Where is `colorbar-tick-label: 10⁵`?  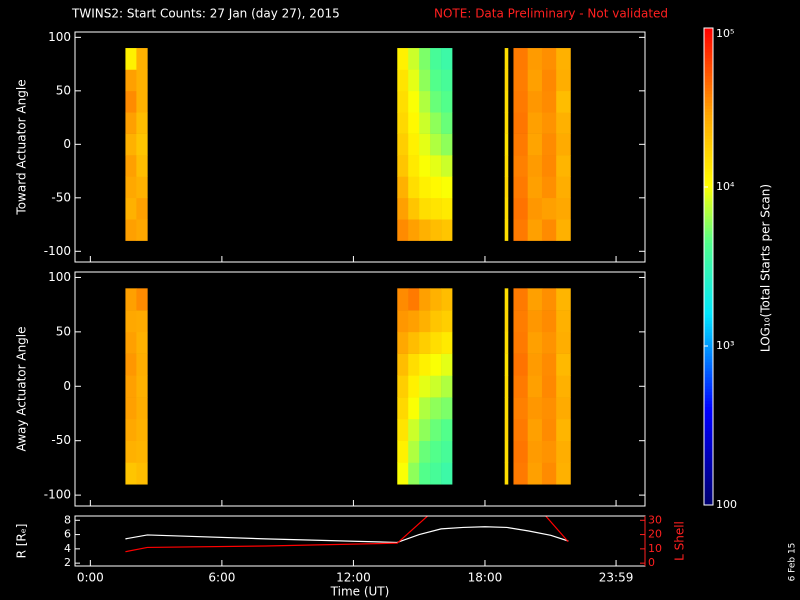
colorbar-tick-label: 10⁵ is located at coordinates (725, 33).